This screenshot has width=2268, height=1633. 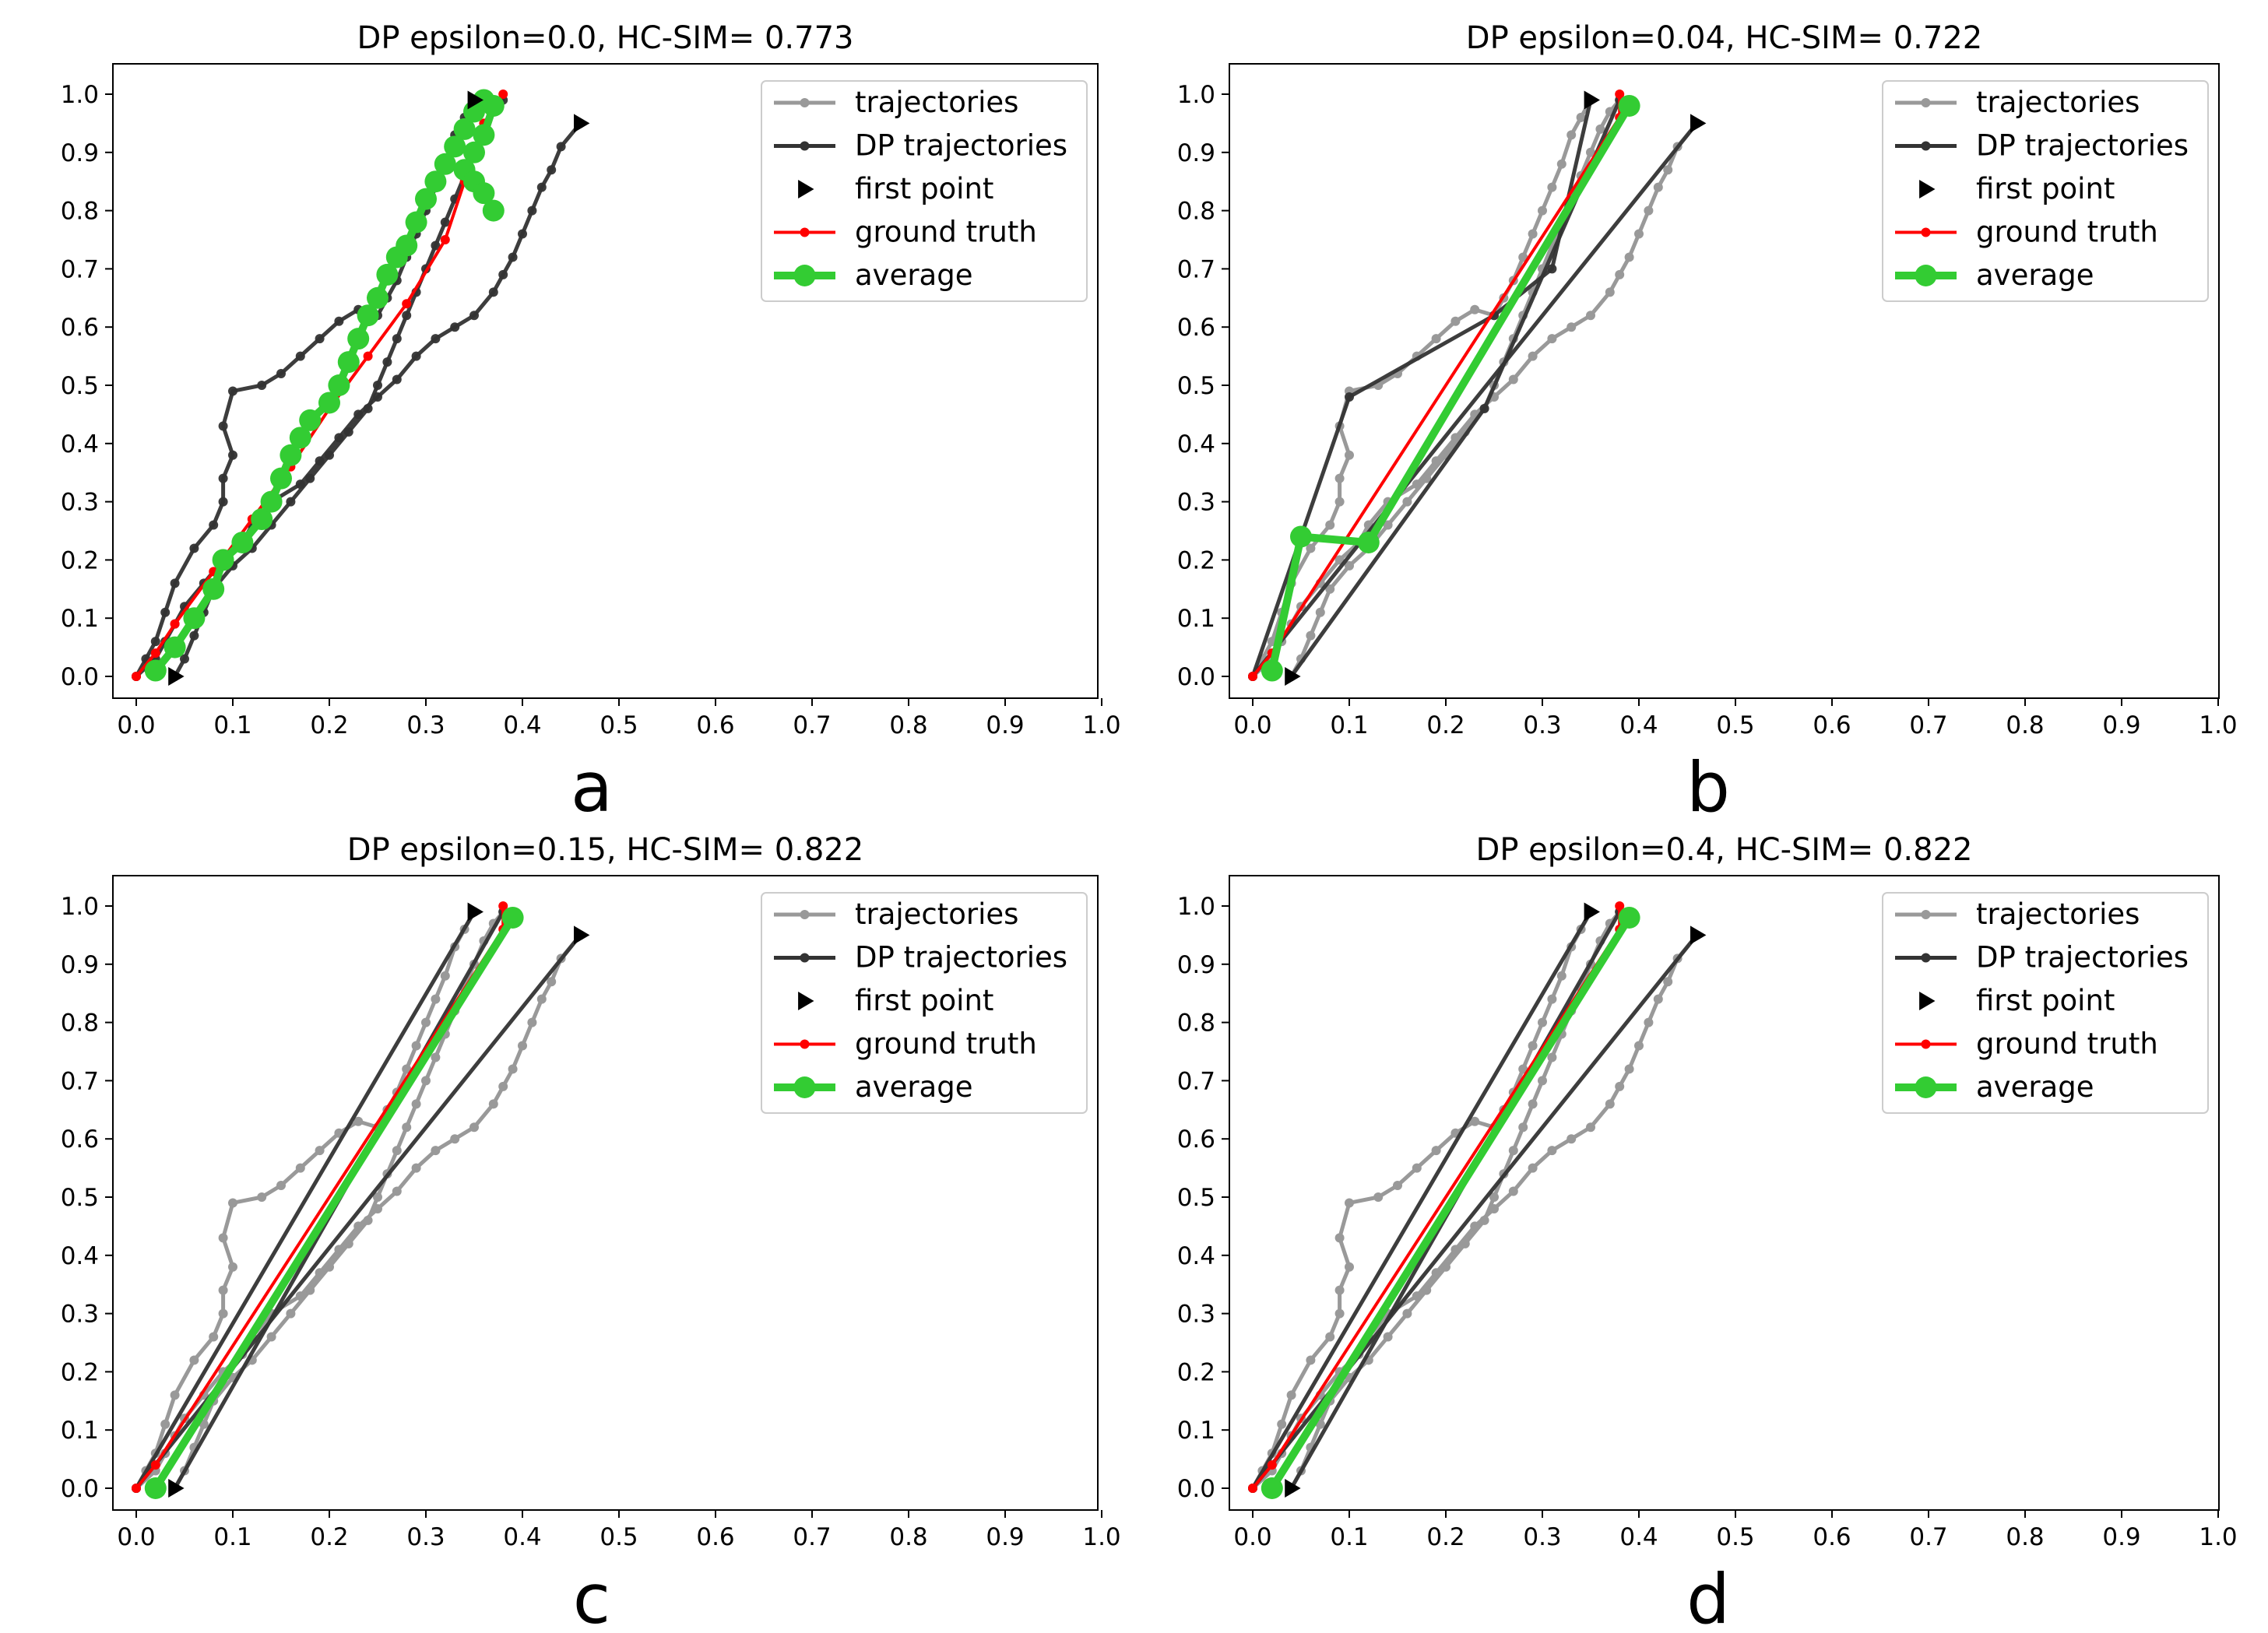 I want to click on x-tick-label: 0.4, so click(x=1638, y=725).